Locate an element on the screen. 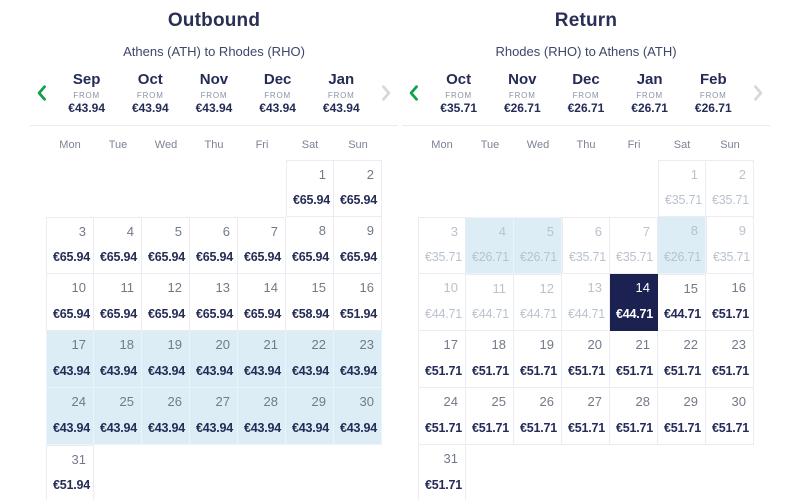 The height and width of the screenshot is (500, 800). day-cell-6: 6 €65.94 is located at coordinates (214, 245).